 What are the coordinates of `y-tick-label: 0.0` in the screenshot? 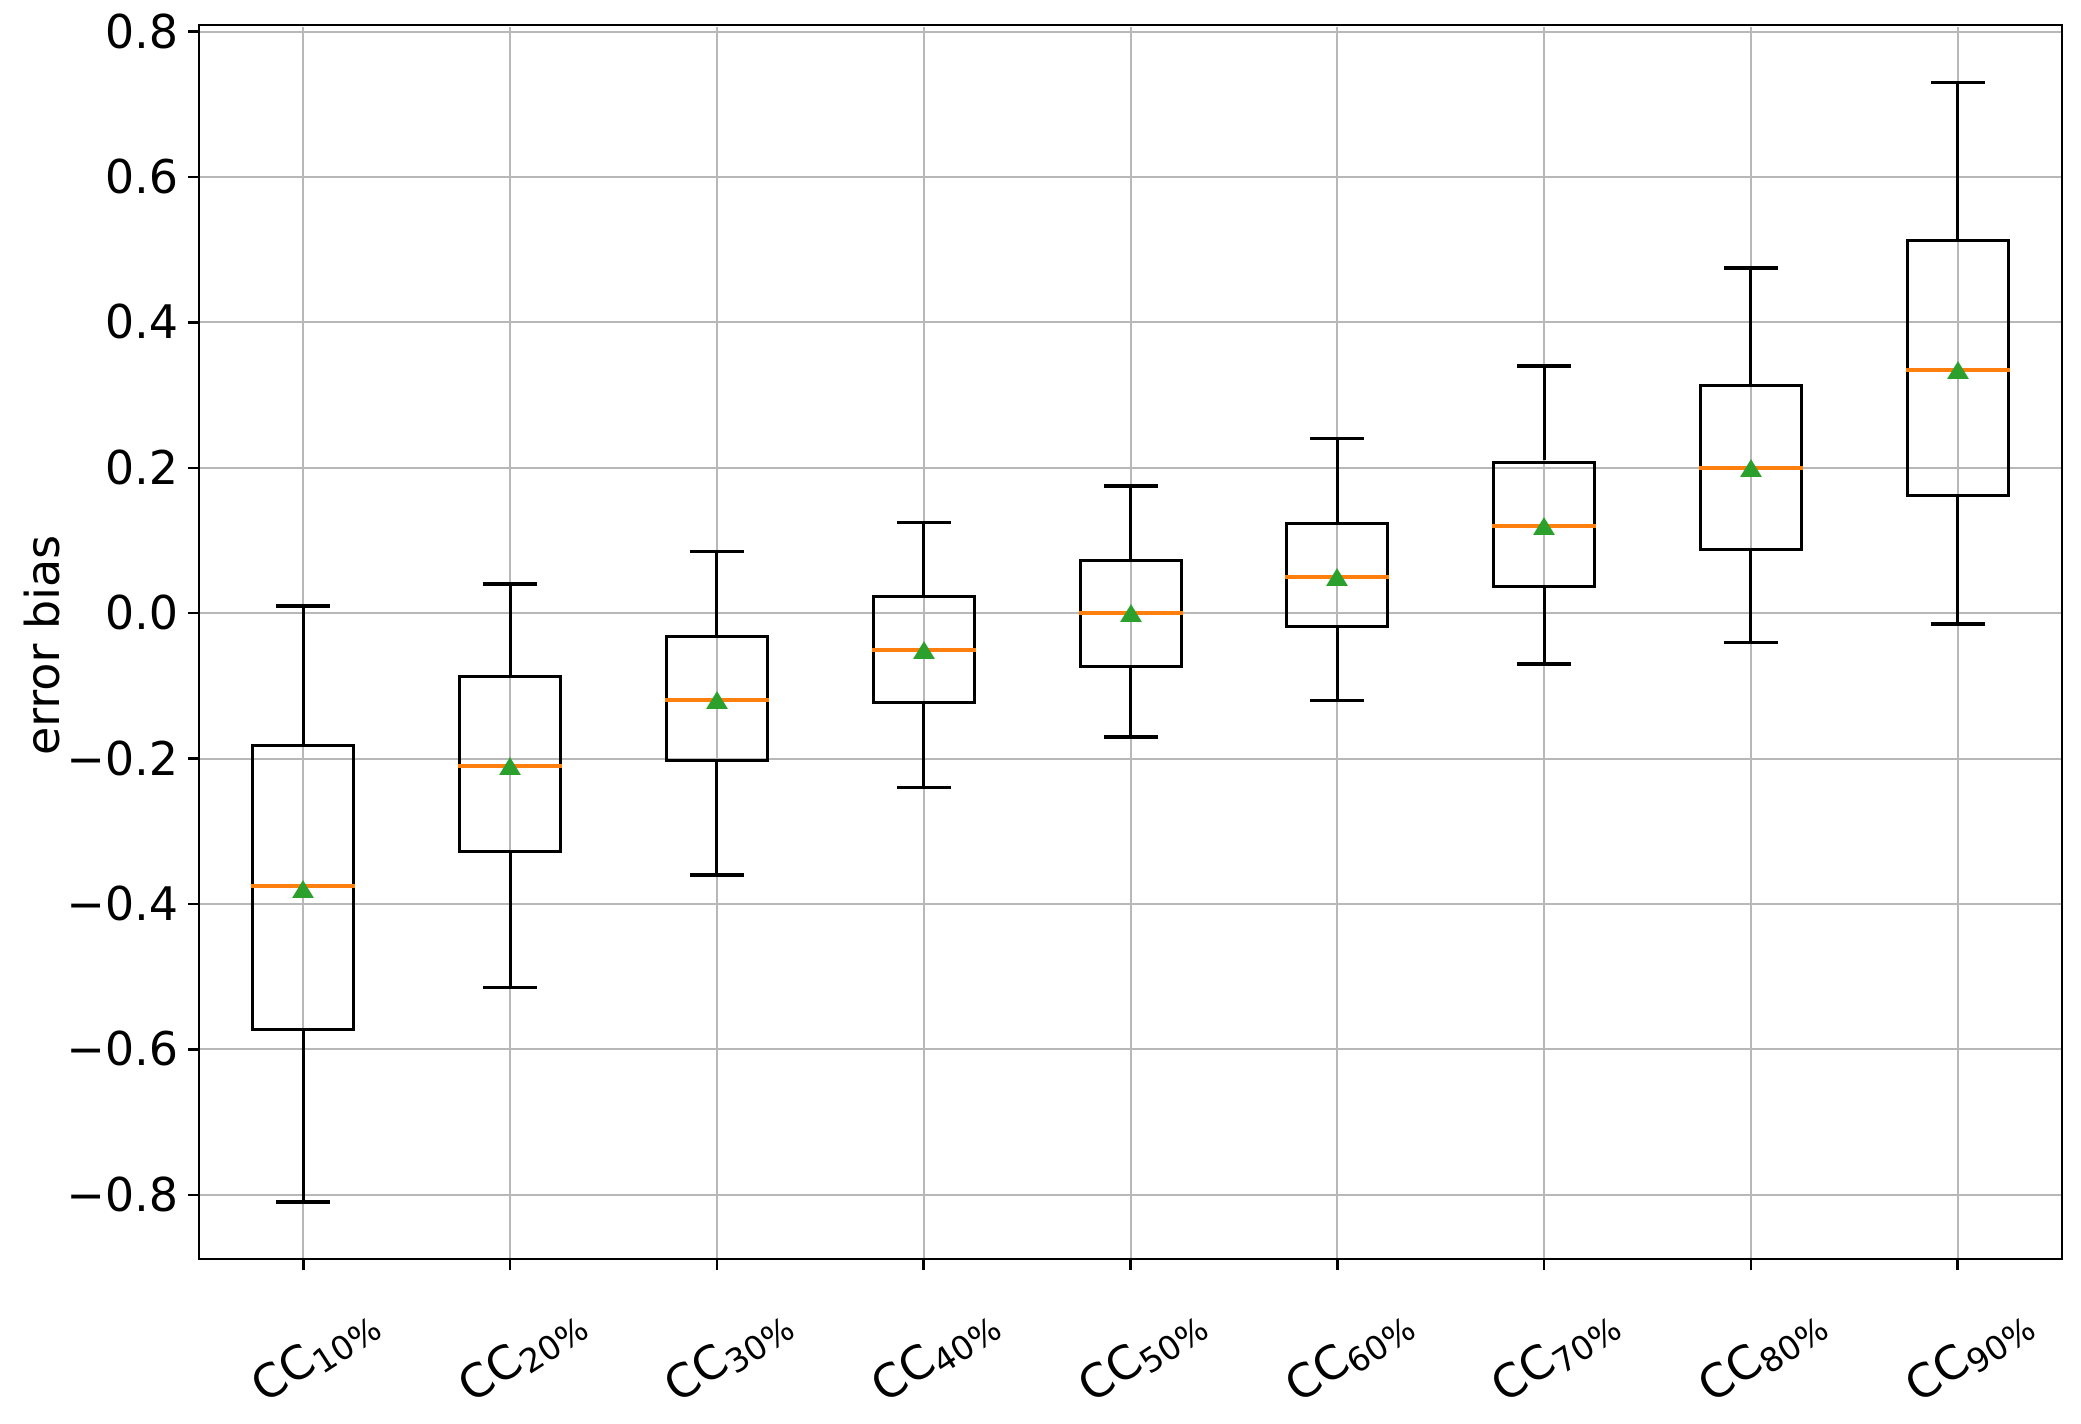 It's located at (141, 613).